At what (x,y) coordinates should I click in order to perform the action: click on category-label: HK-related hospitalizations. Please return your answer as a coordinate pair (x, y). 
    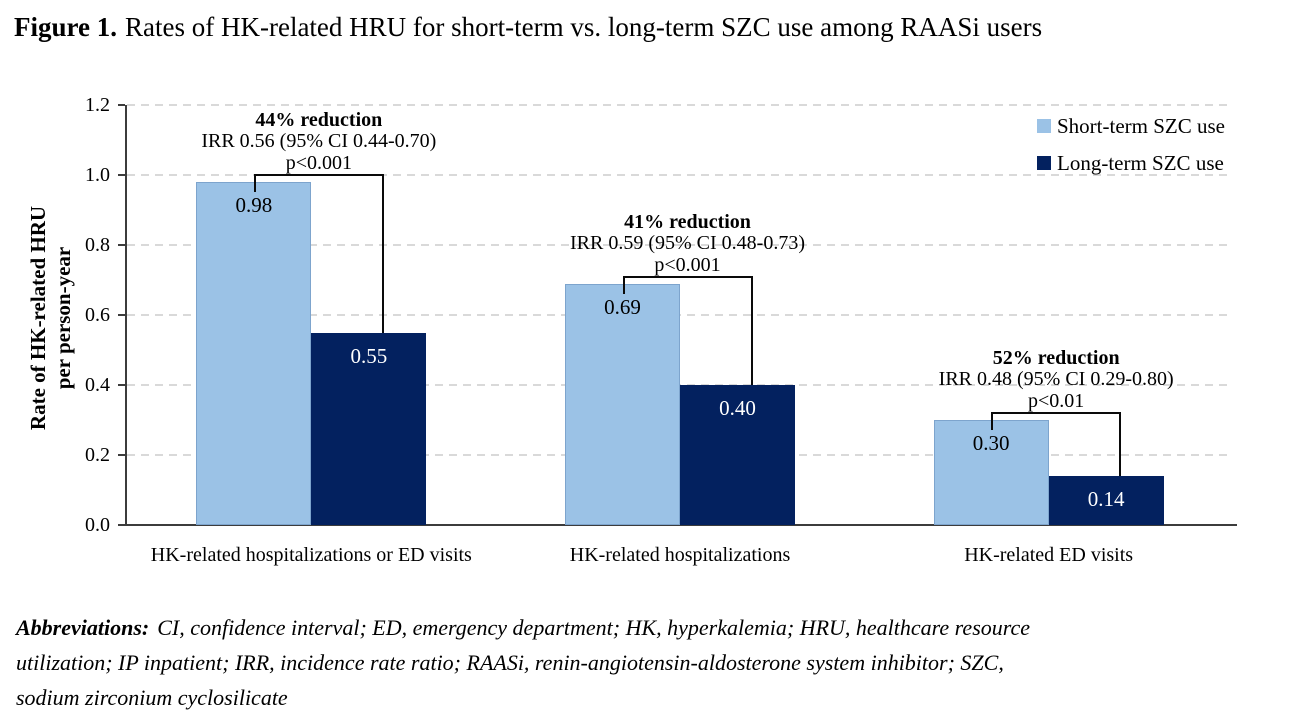
    Looking at the image, I should click on (680, 555).